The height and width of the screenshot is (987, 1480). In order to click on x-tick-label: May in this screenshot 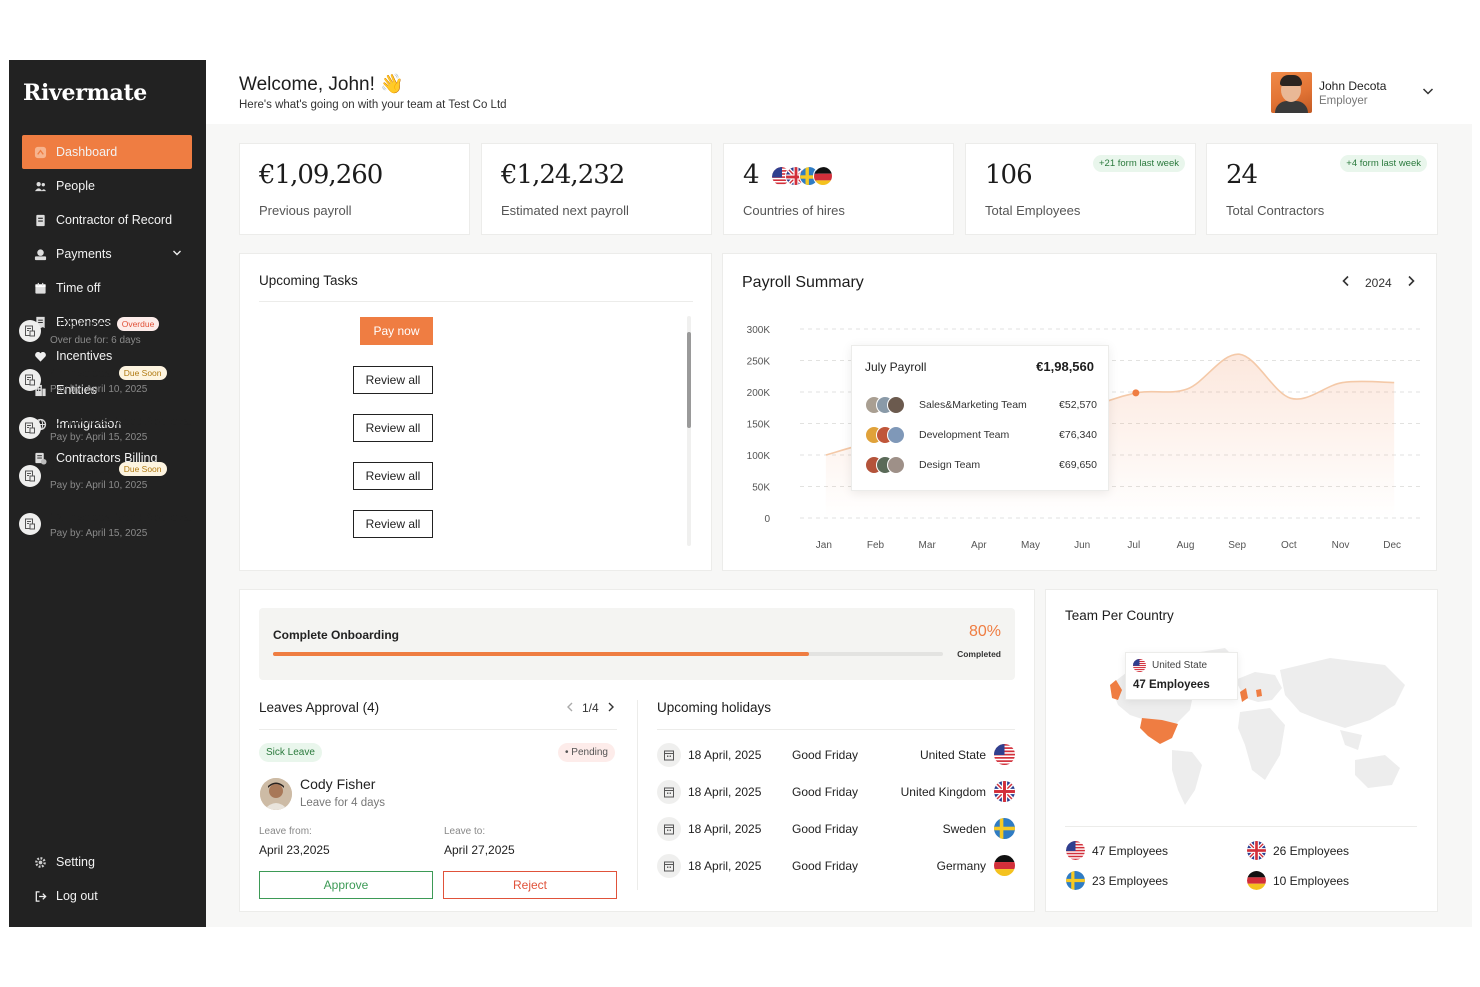, I will do `click(1030, 545)`.